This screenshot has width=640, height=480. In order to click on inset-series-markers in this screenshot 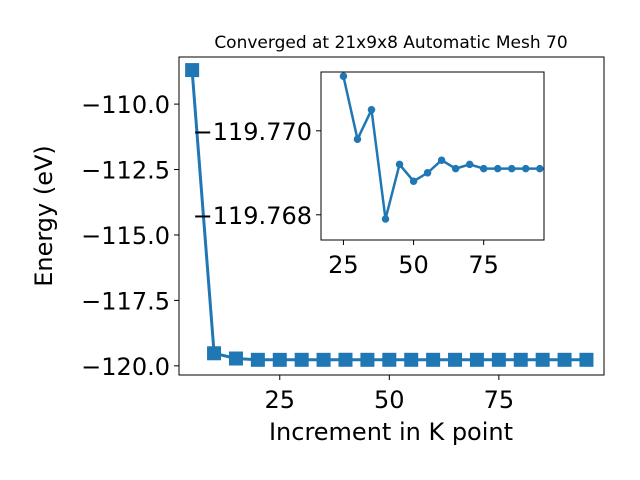, I will do `click(441, 147)`.